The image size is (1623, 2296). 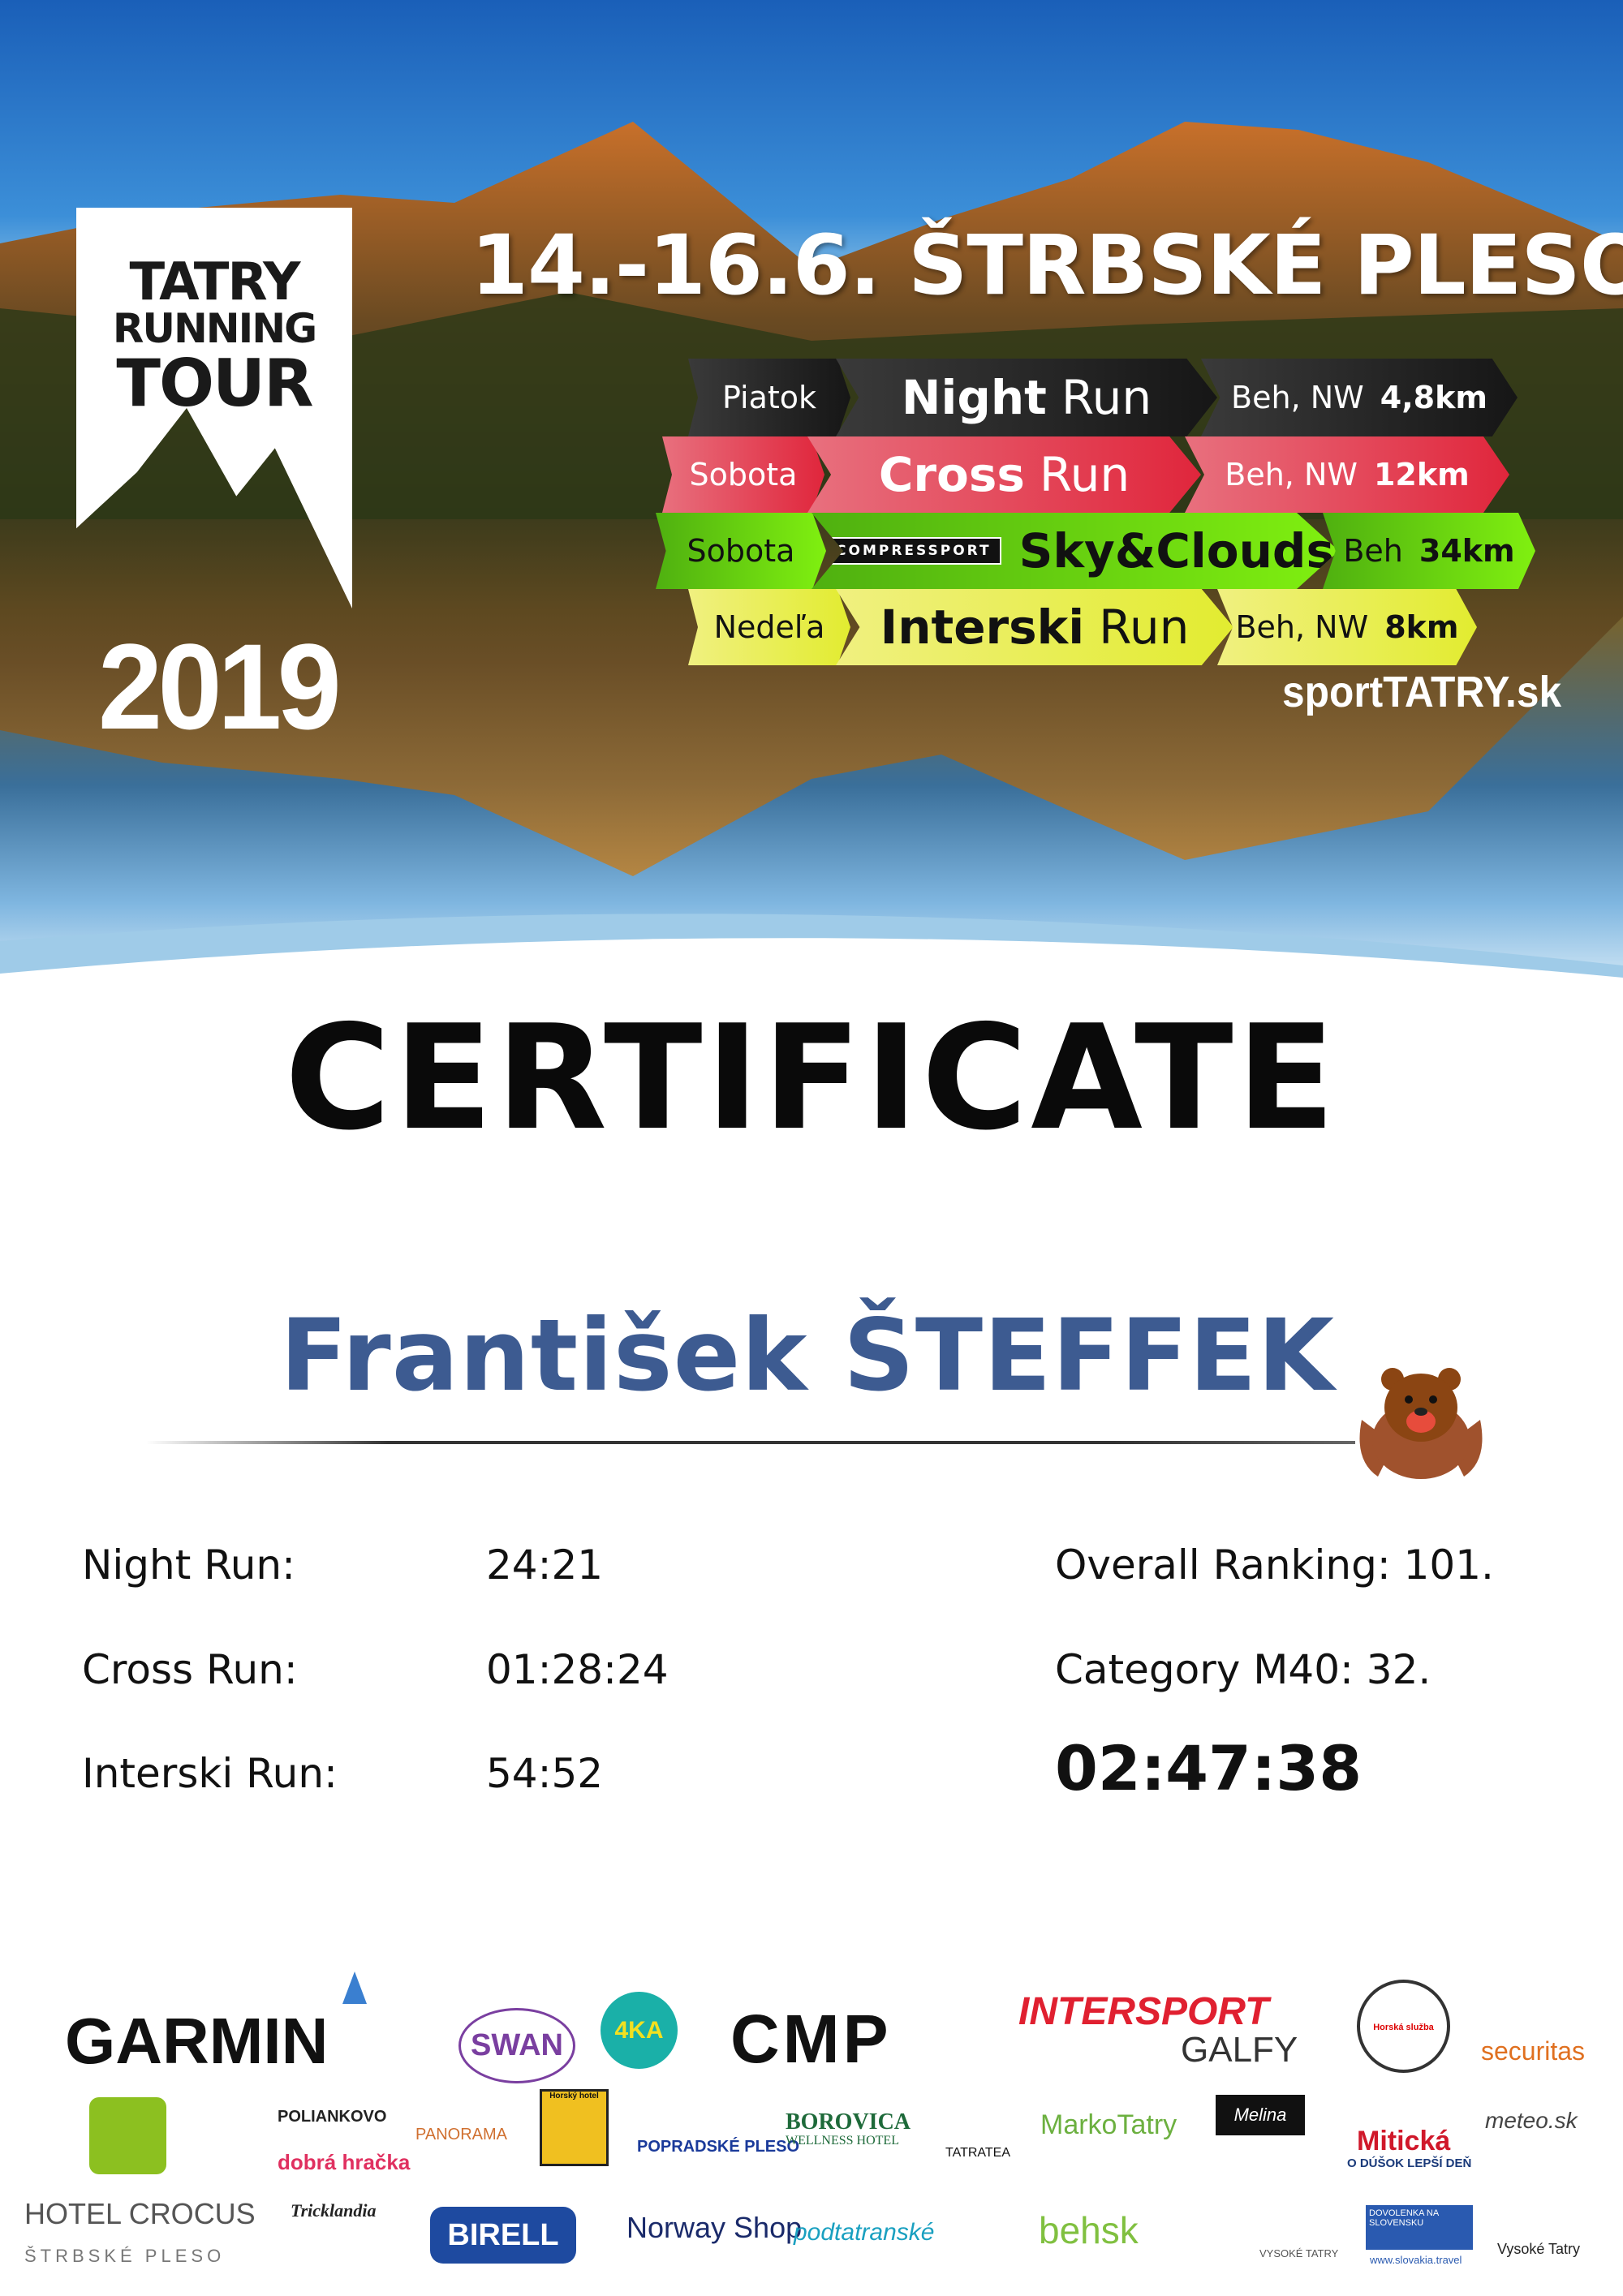 What do you see at coordinates (1539, 2249) in the screenshot?
I see `sponsor-logo: Vysoké Tatry` at bounding box center [1539, 2249].